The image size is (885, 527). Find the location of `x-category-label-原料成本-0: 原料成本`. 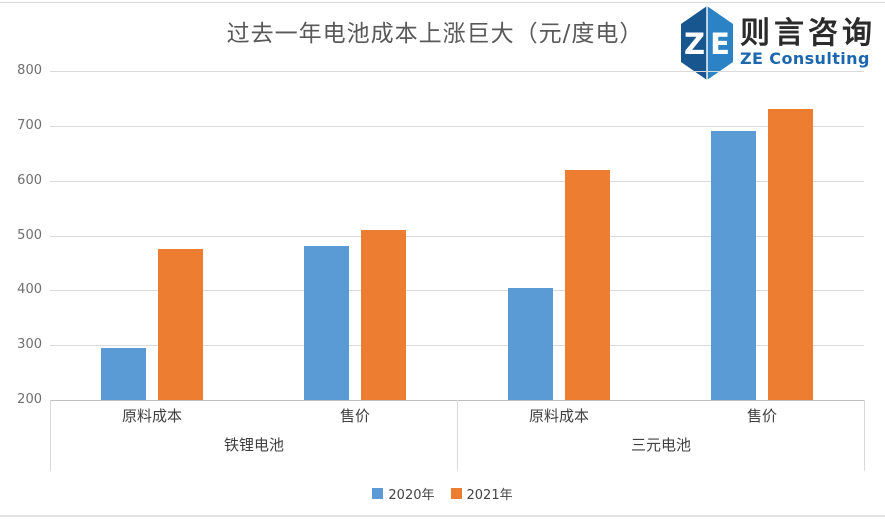

x-category-label-原料成本-0: 原料成本 is located at coordinates (151, 416).